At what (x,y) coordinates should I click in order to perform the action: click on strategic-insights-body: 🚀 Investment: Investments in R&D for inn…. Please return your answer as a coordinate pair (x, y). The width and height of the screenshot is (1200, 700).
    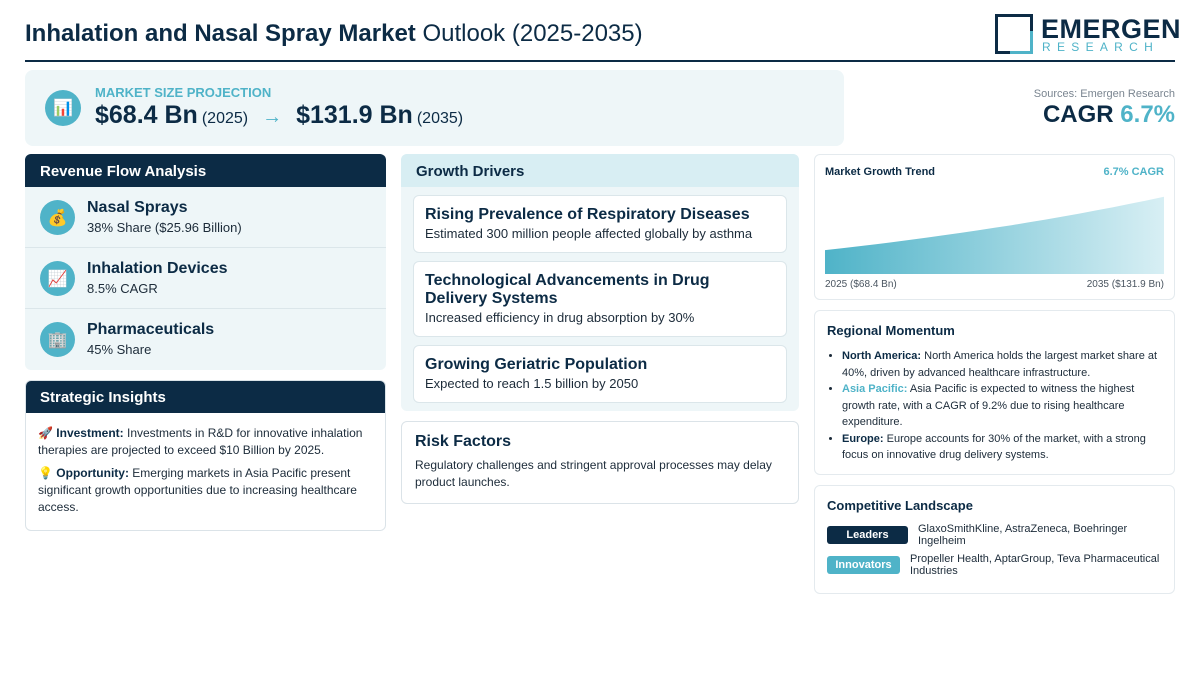
    Looking at the image, I should click on (205, 471).